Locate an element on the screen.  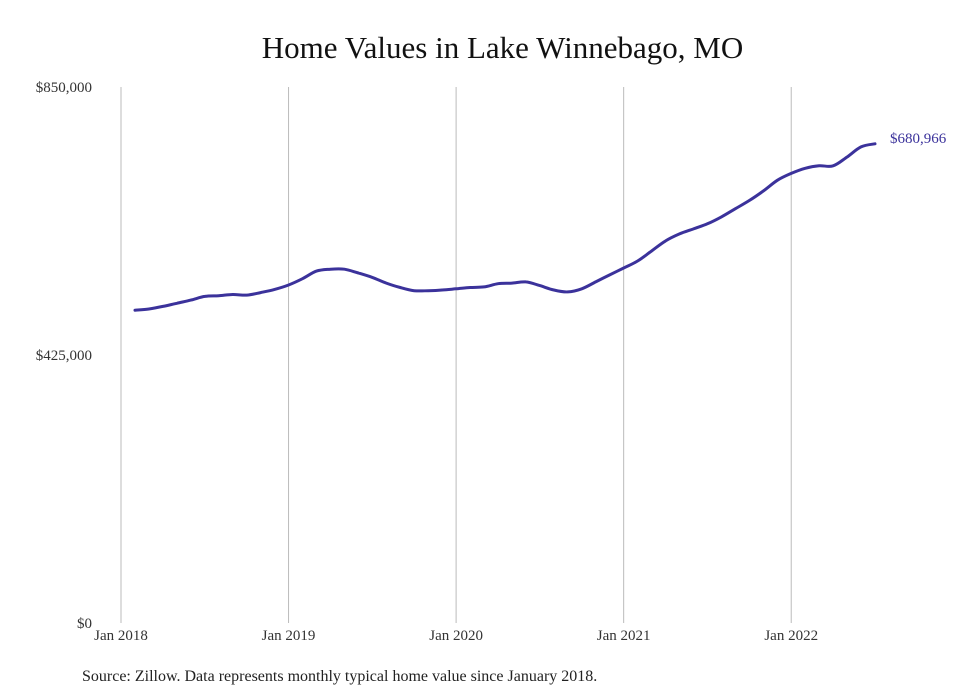
end-value-label: $680,966 is located at coordinates (918, 139).